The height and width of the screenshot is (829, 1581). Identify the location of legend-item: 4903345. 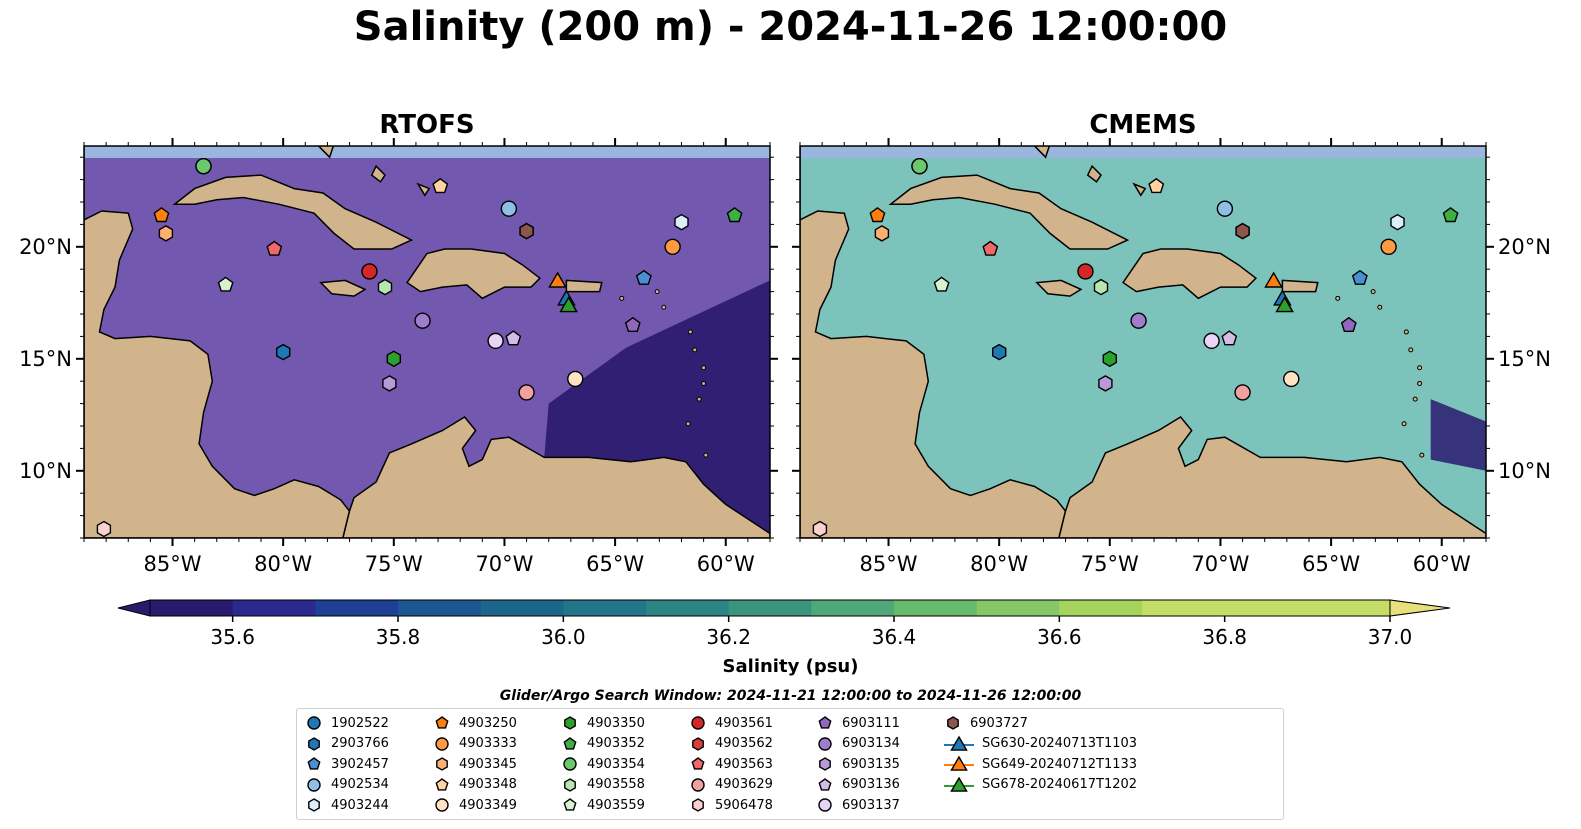
(474, 764).